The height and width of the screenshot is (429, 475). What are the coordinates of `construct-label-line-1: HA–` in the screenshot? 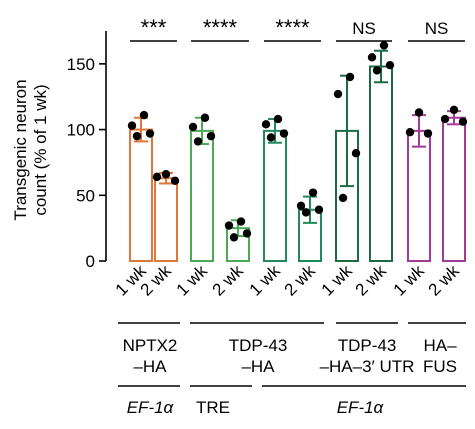 It's located at (440, 345).